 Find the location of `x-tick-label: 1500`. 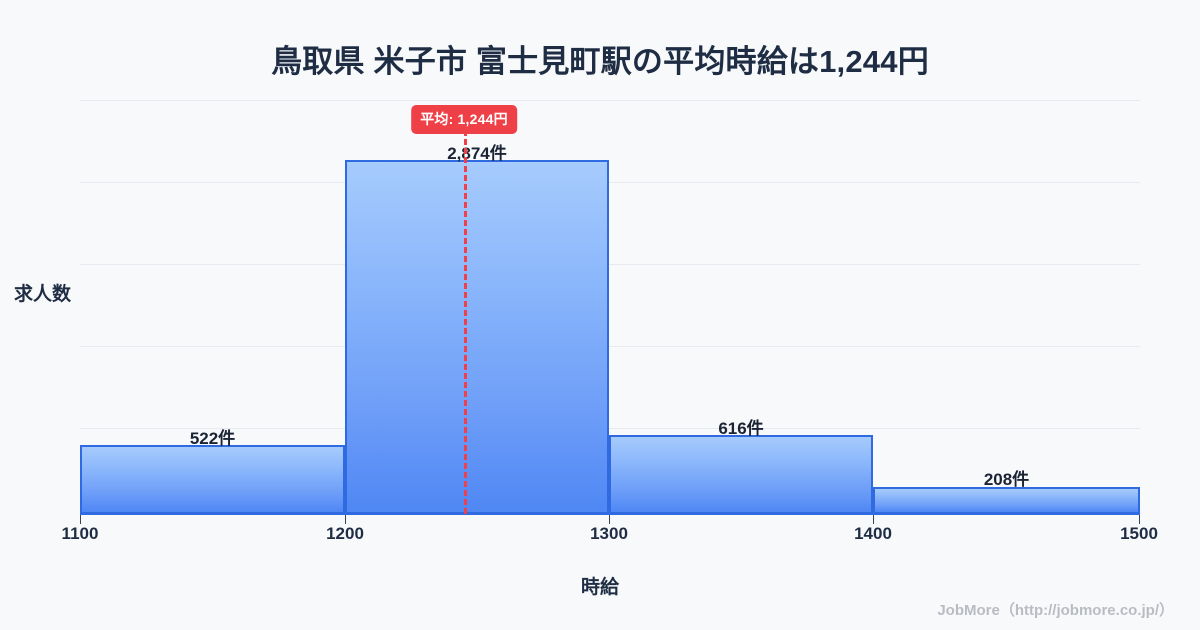

x-tick-label: 1500 is located at coordinates (1139, 533).